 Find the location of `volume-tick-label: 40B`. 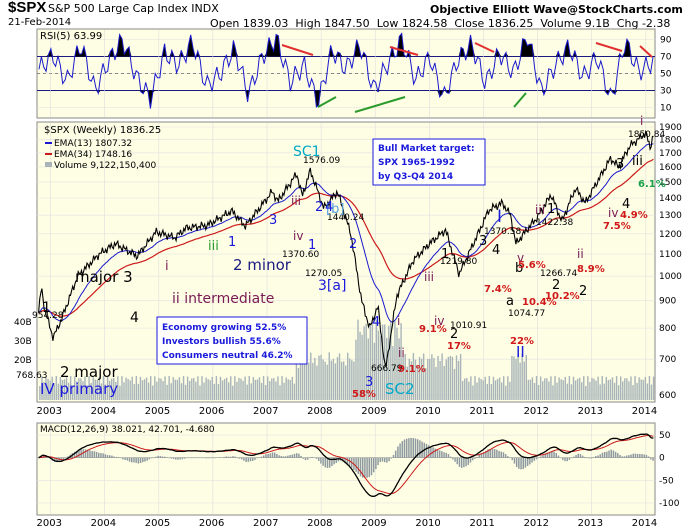

volume-tick-label: 40B is located at coordinates (23, 323).